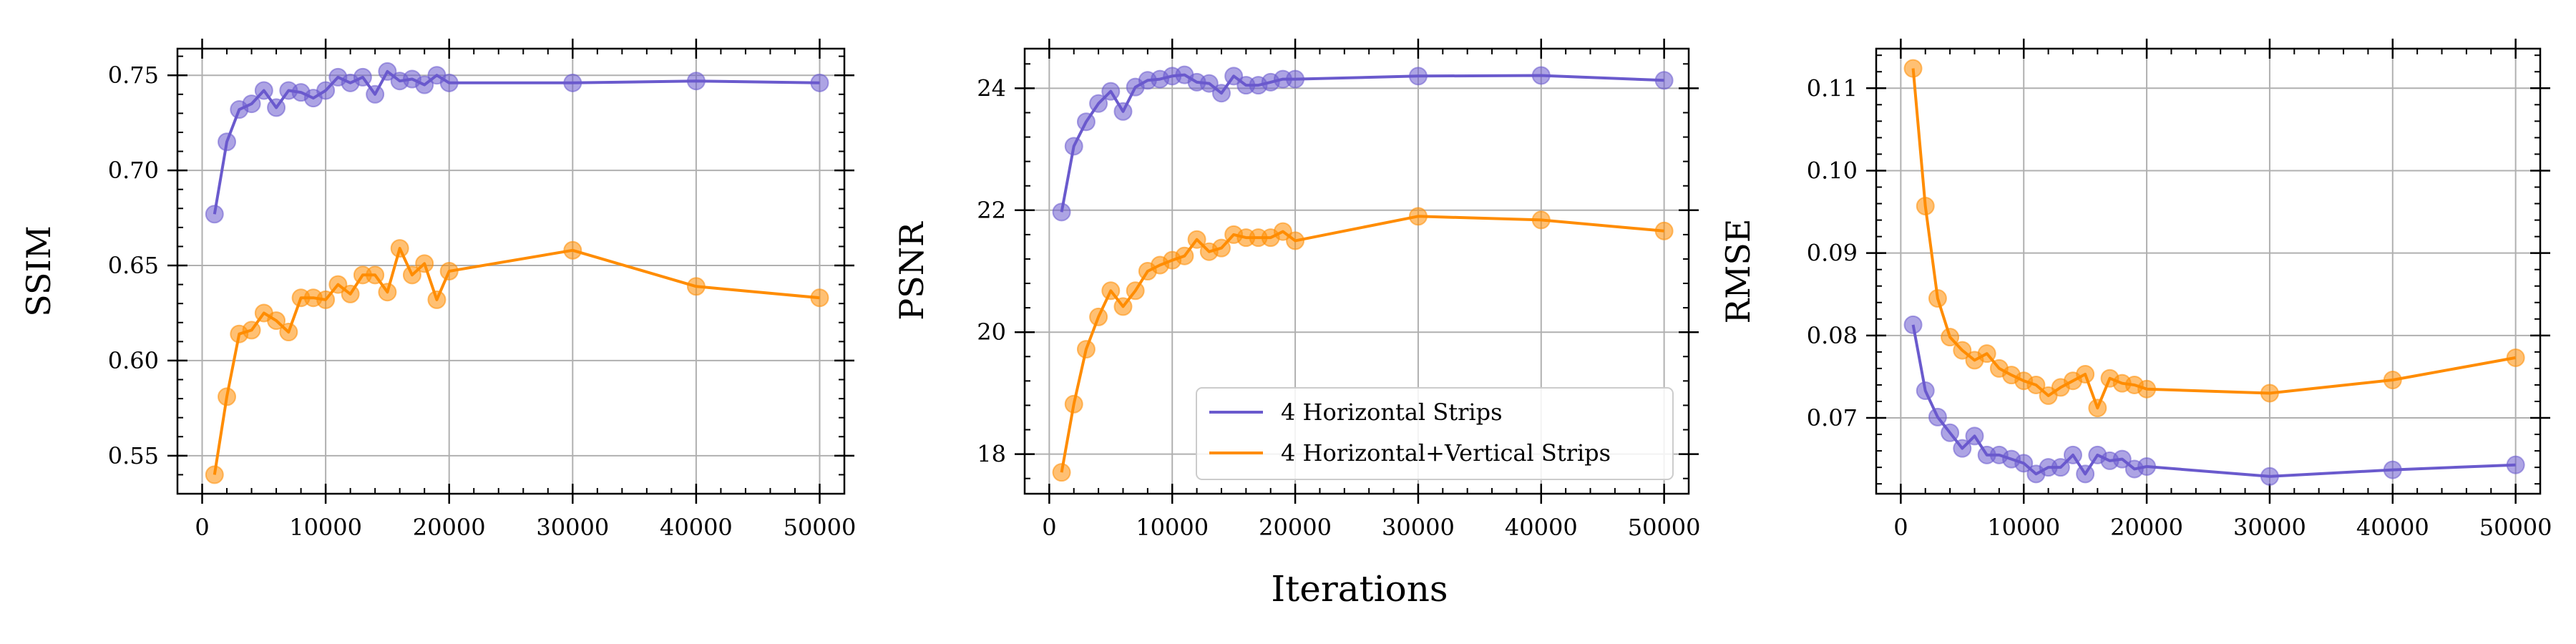 This screenshot has width=2576, height=644. Describe the element at coordinates (133, 360) in the screenshot. I see `ssim-y-tick-label-1: 0.60` at that location.